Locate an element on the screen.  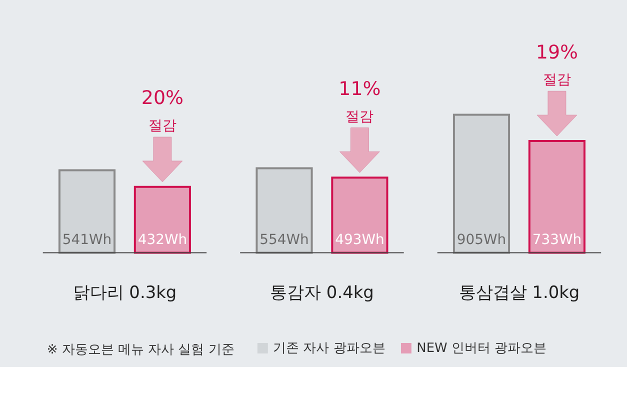
data-label: 541Wh is located at coordinates (87, 240).